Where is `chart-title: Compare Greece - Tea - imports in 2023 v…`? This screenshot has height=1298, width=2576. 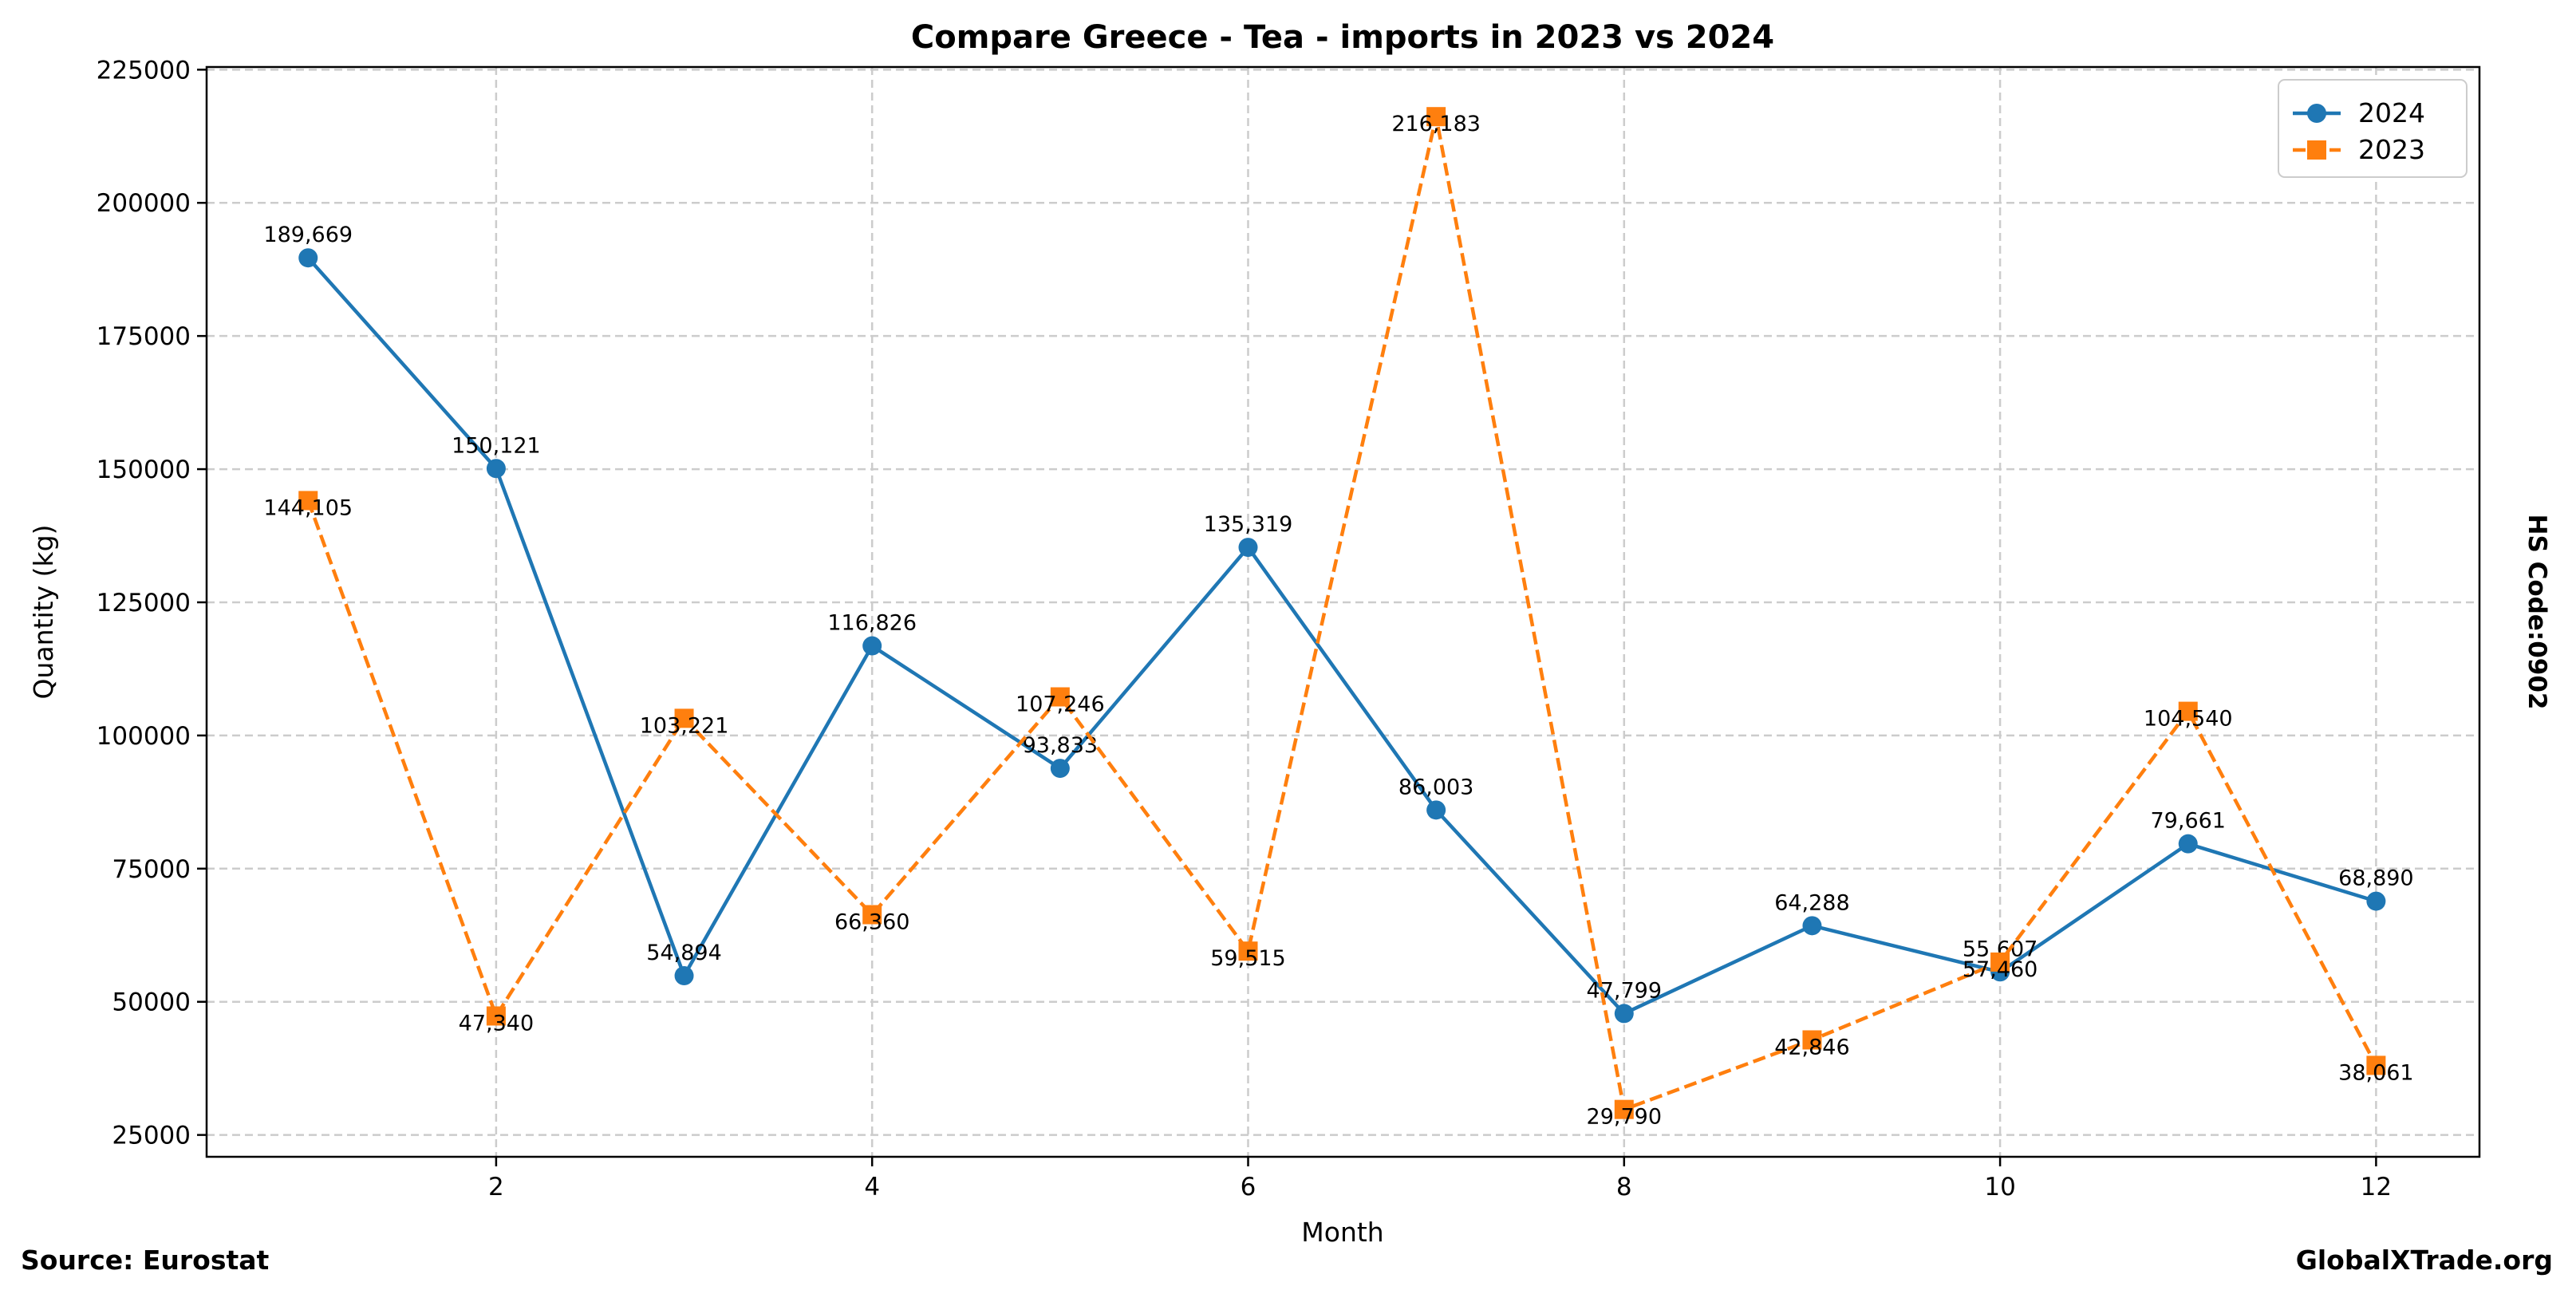 chart-title: Compare Greece - Tea - imports in 2023 v… is located at coordinates (1343, 37).